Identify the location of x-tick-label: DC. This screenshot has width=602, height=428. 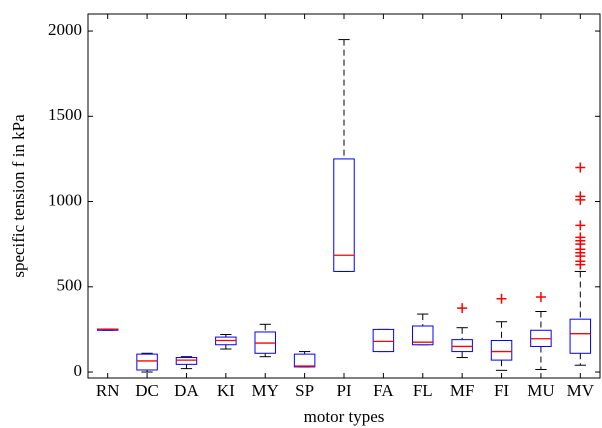
(147, 390).